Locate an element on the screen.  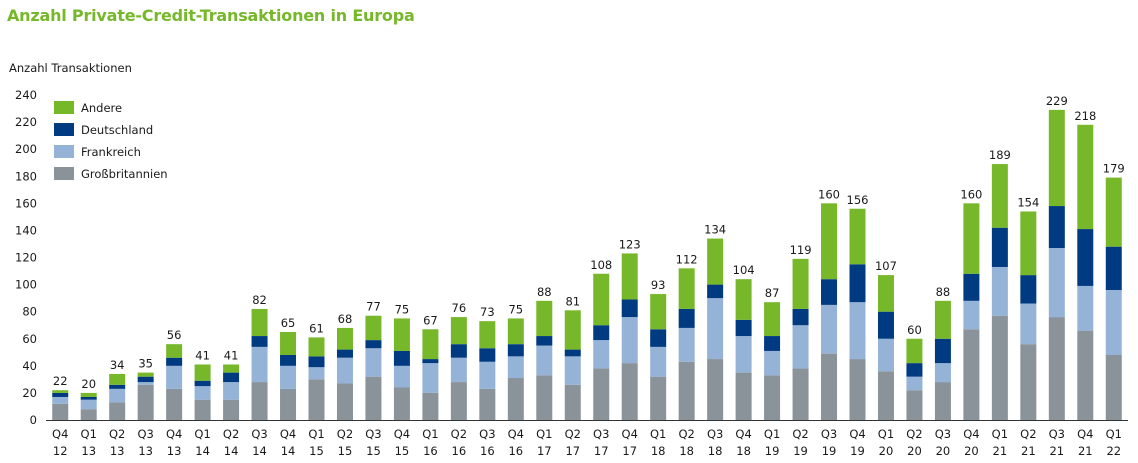
total-label: 68 is located at coordinates (345, 319).